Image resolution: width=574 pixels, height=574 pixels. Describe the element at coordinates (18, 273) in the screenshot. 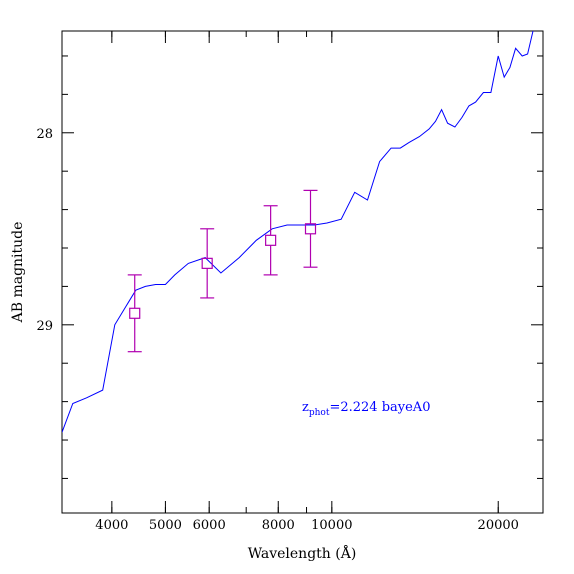

I see `y-axis-title: AB magnitude` at that location.